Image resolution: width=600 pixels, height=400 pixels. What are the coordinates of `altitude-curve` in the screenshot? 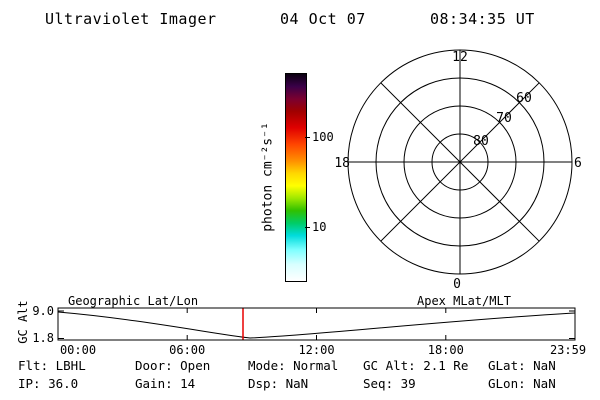 It's located at (316, 325).